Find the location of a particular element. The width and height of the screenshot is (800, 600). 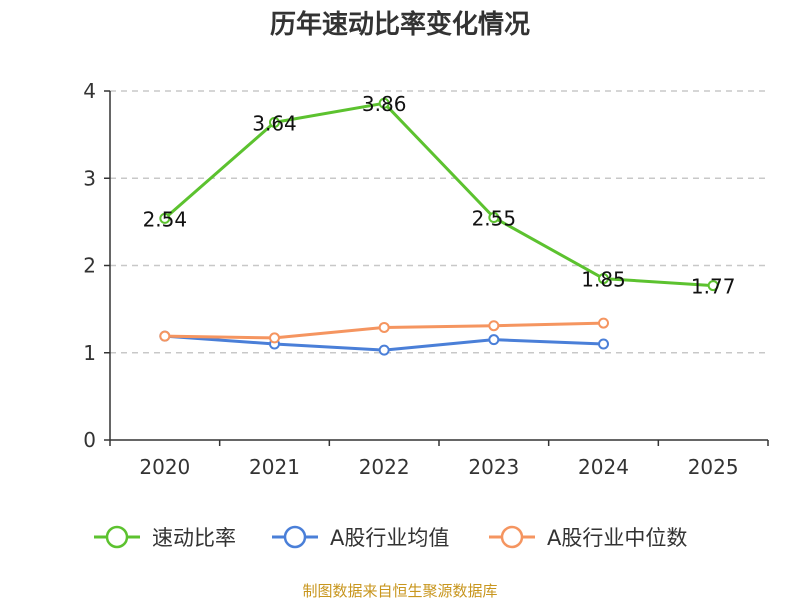

y-tick-label: 4 is located at coordinates (89, 91).